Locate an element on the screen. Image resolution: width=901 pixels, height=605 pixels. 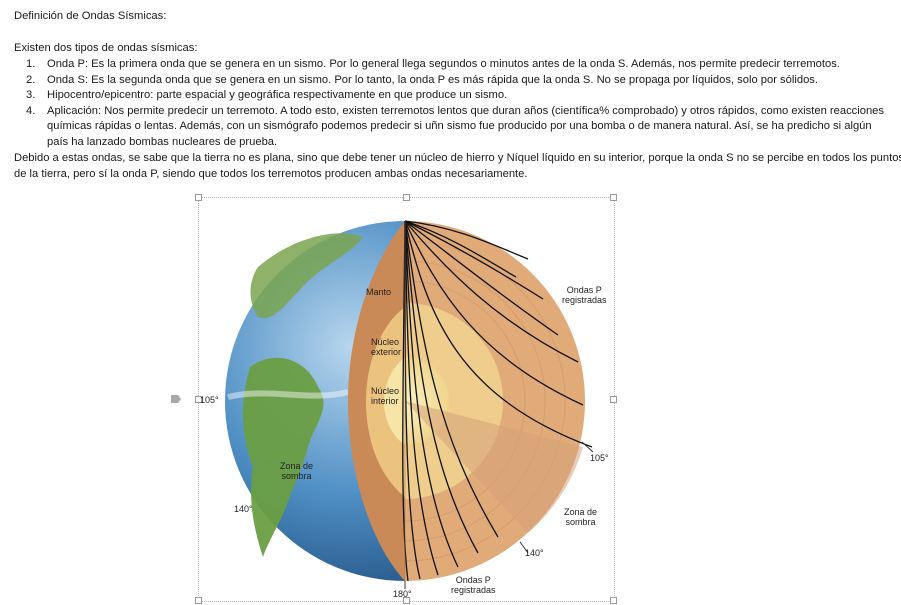
list-number: 1. is located at coordinates (31, 64).